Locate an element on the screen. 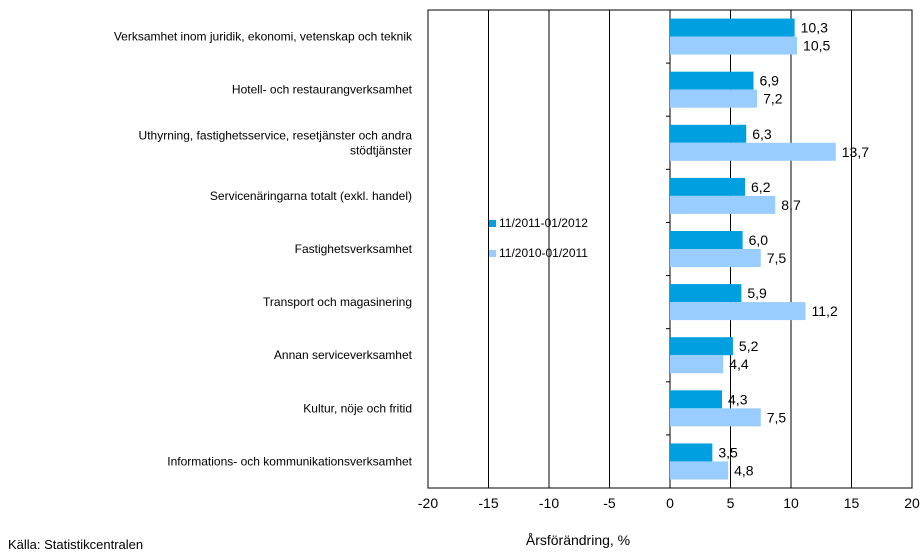 The height and width of the screenshot is (552, 923). legend: 11/2011-01/2012 11/2010-01/2011 is located at coordinates (538, 238).